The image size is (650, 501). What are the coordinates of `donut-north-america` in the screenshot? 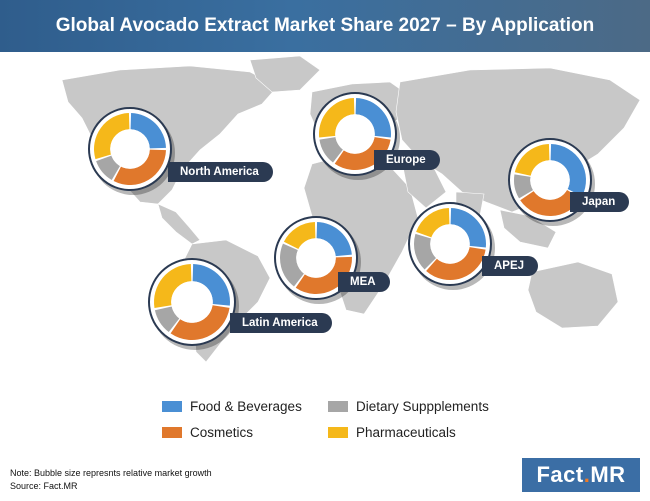 It's located at (131, 151).